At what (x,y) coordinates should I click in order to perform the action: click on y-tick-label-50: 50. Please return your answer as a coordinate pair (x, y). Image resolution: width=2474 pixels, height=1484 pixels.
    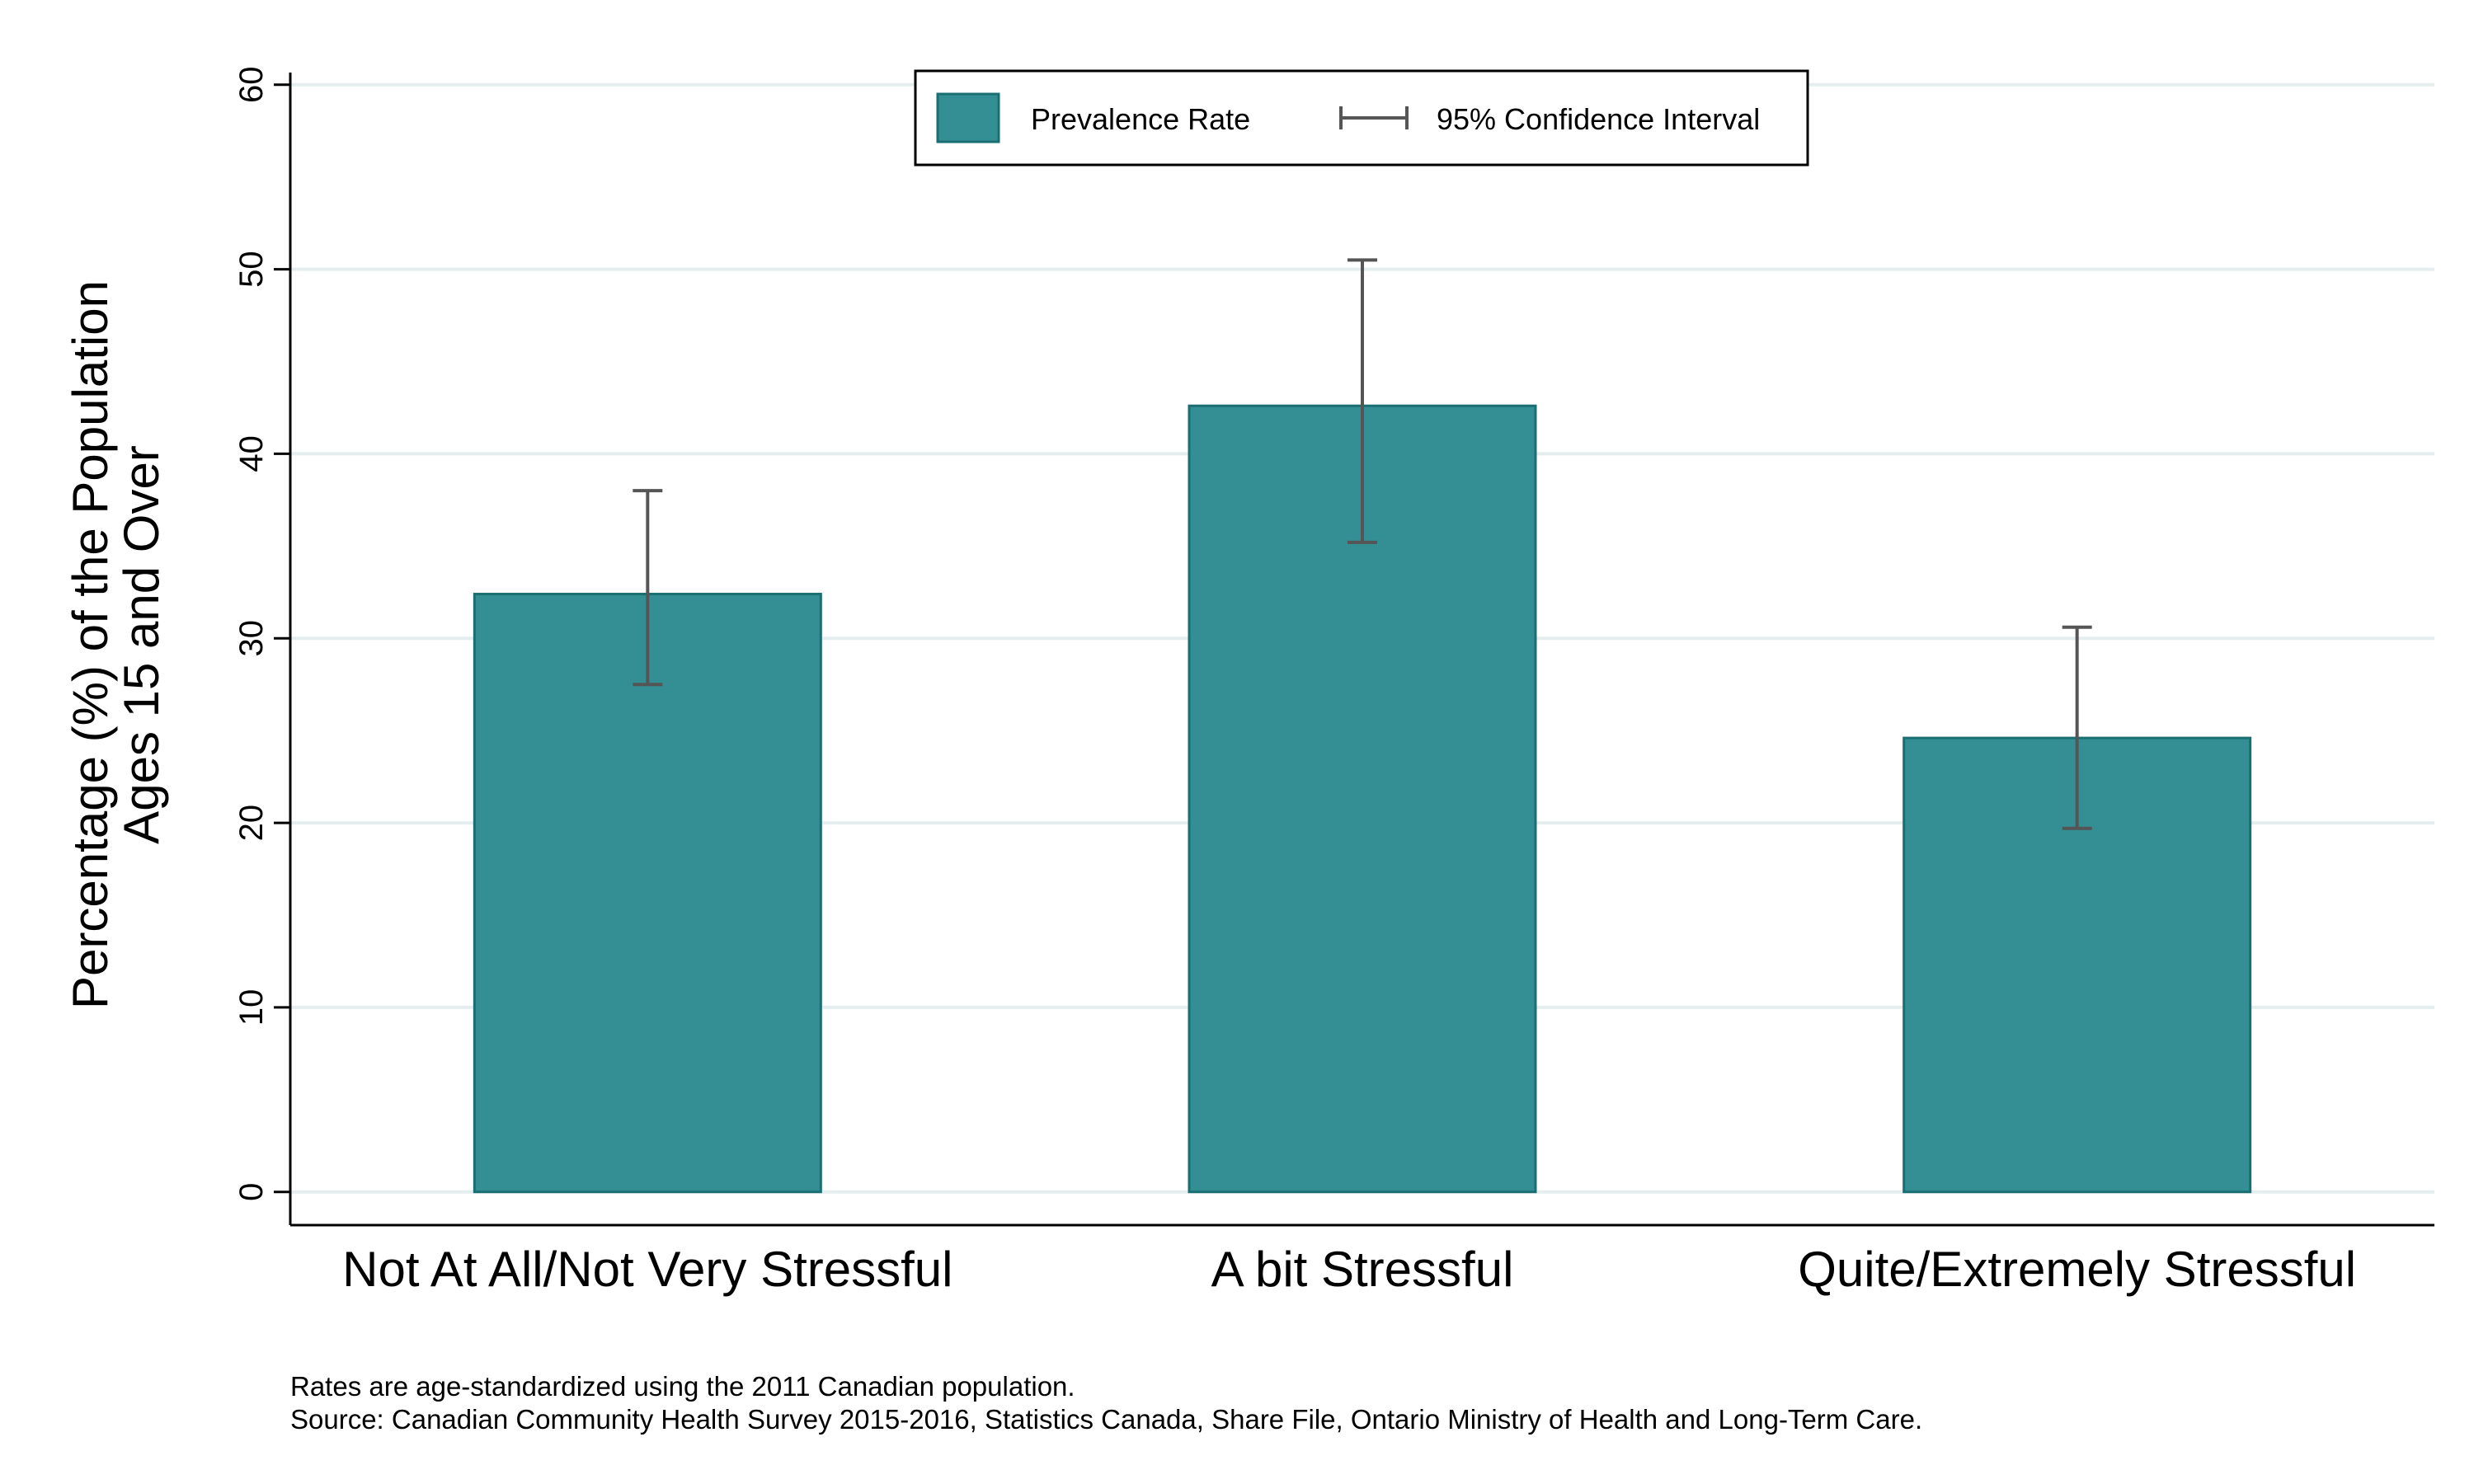
    Looking at the image, I should click on (251, 269).